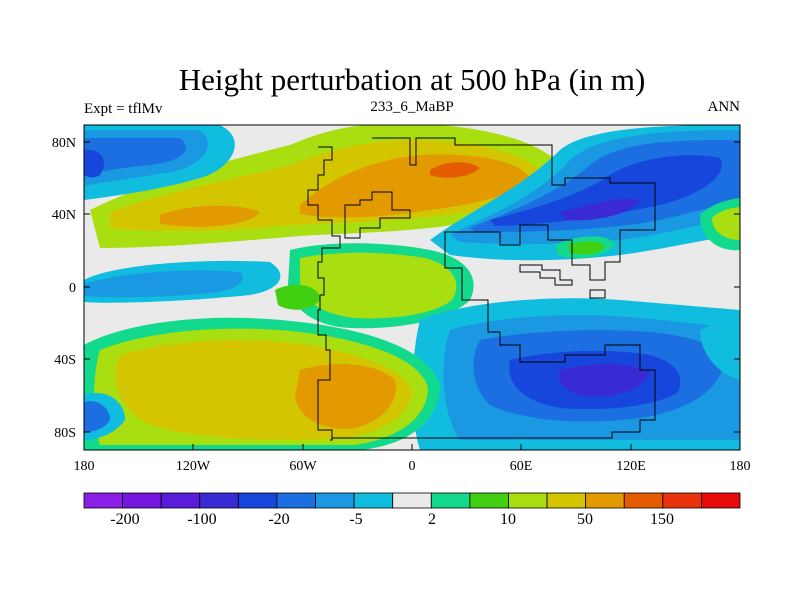 Image resolution: width=800 pixels, height=600 pixels. I want to click on colorbar-label: -20, so click(278, 519).